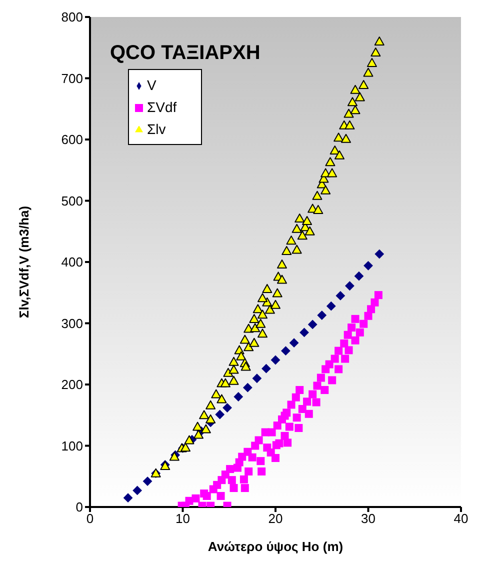 The width and height of the screenshot is (481, 573). Describe the element at coordinates (79, 507) in the screenshot. I see `y-tick-label: 0` at that location.